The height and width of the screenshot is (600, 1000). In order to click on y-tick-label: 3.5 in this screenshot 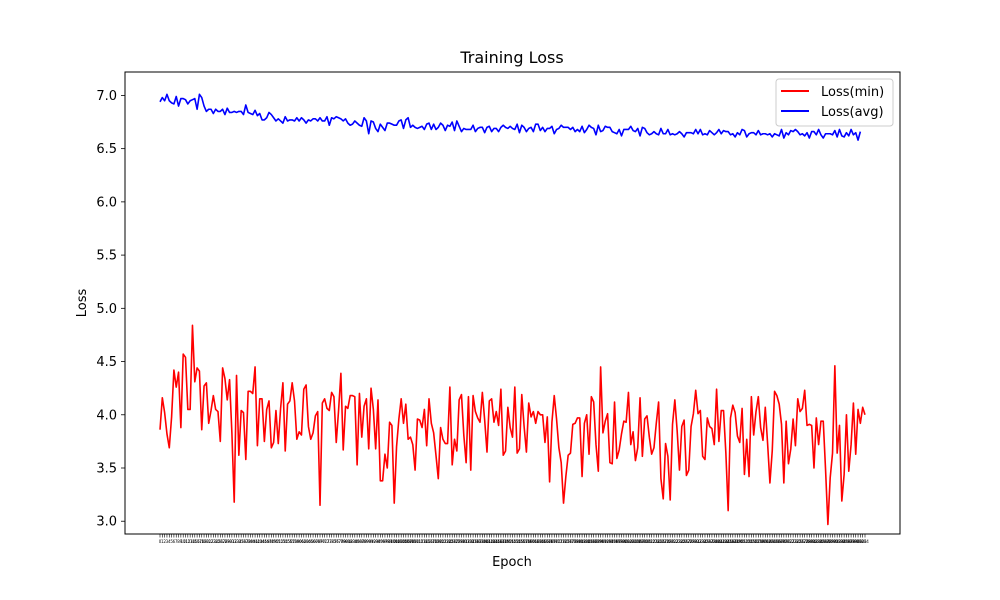, I will do `click(106, 469)`.